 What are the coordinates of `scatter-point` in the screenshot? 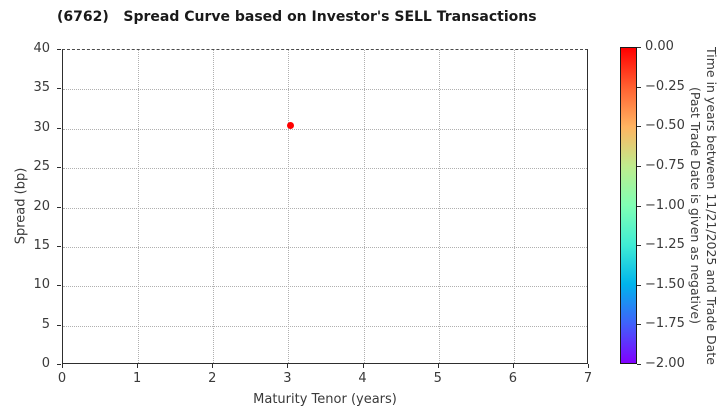 It's located at (291, 126).